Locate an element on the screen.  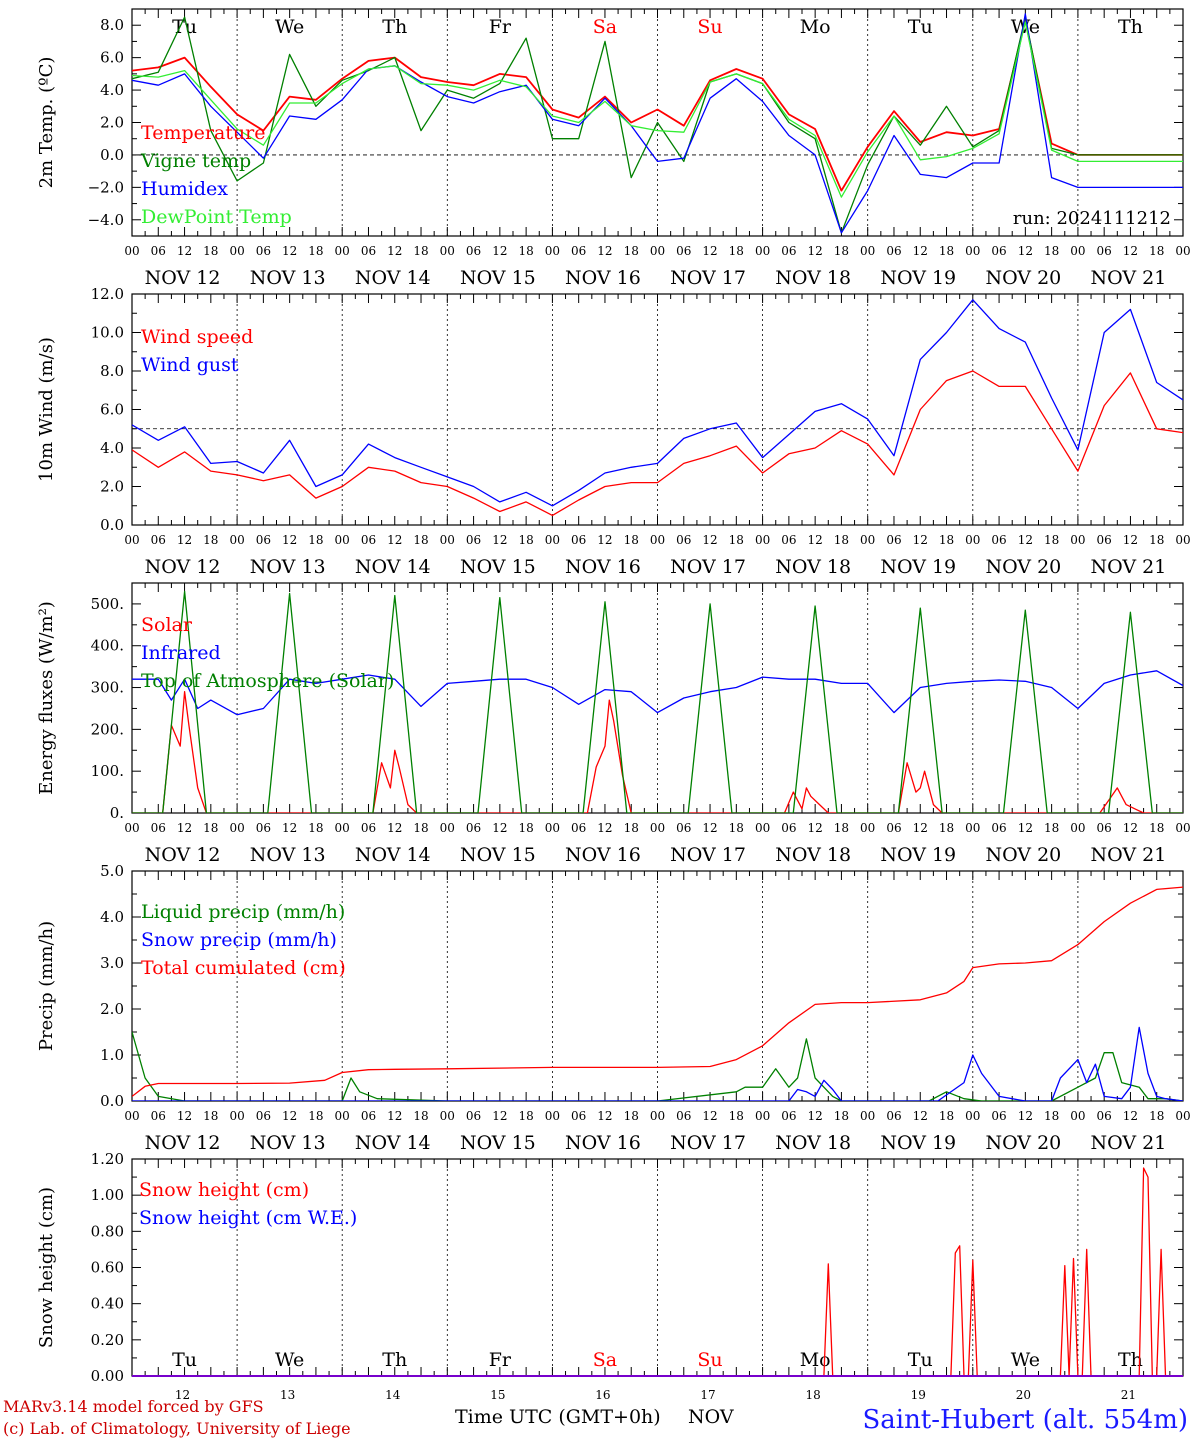
weekday-label: Tu is located at coordinates (184, 27).